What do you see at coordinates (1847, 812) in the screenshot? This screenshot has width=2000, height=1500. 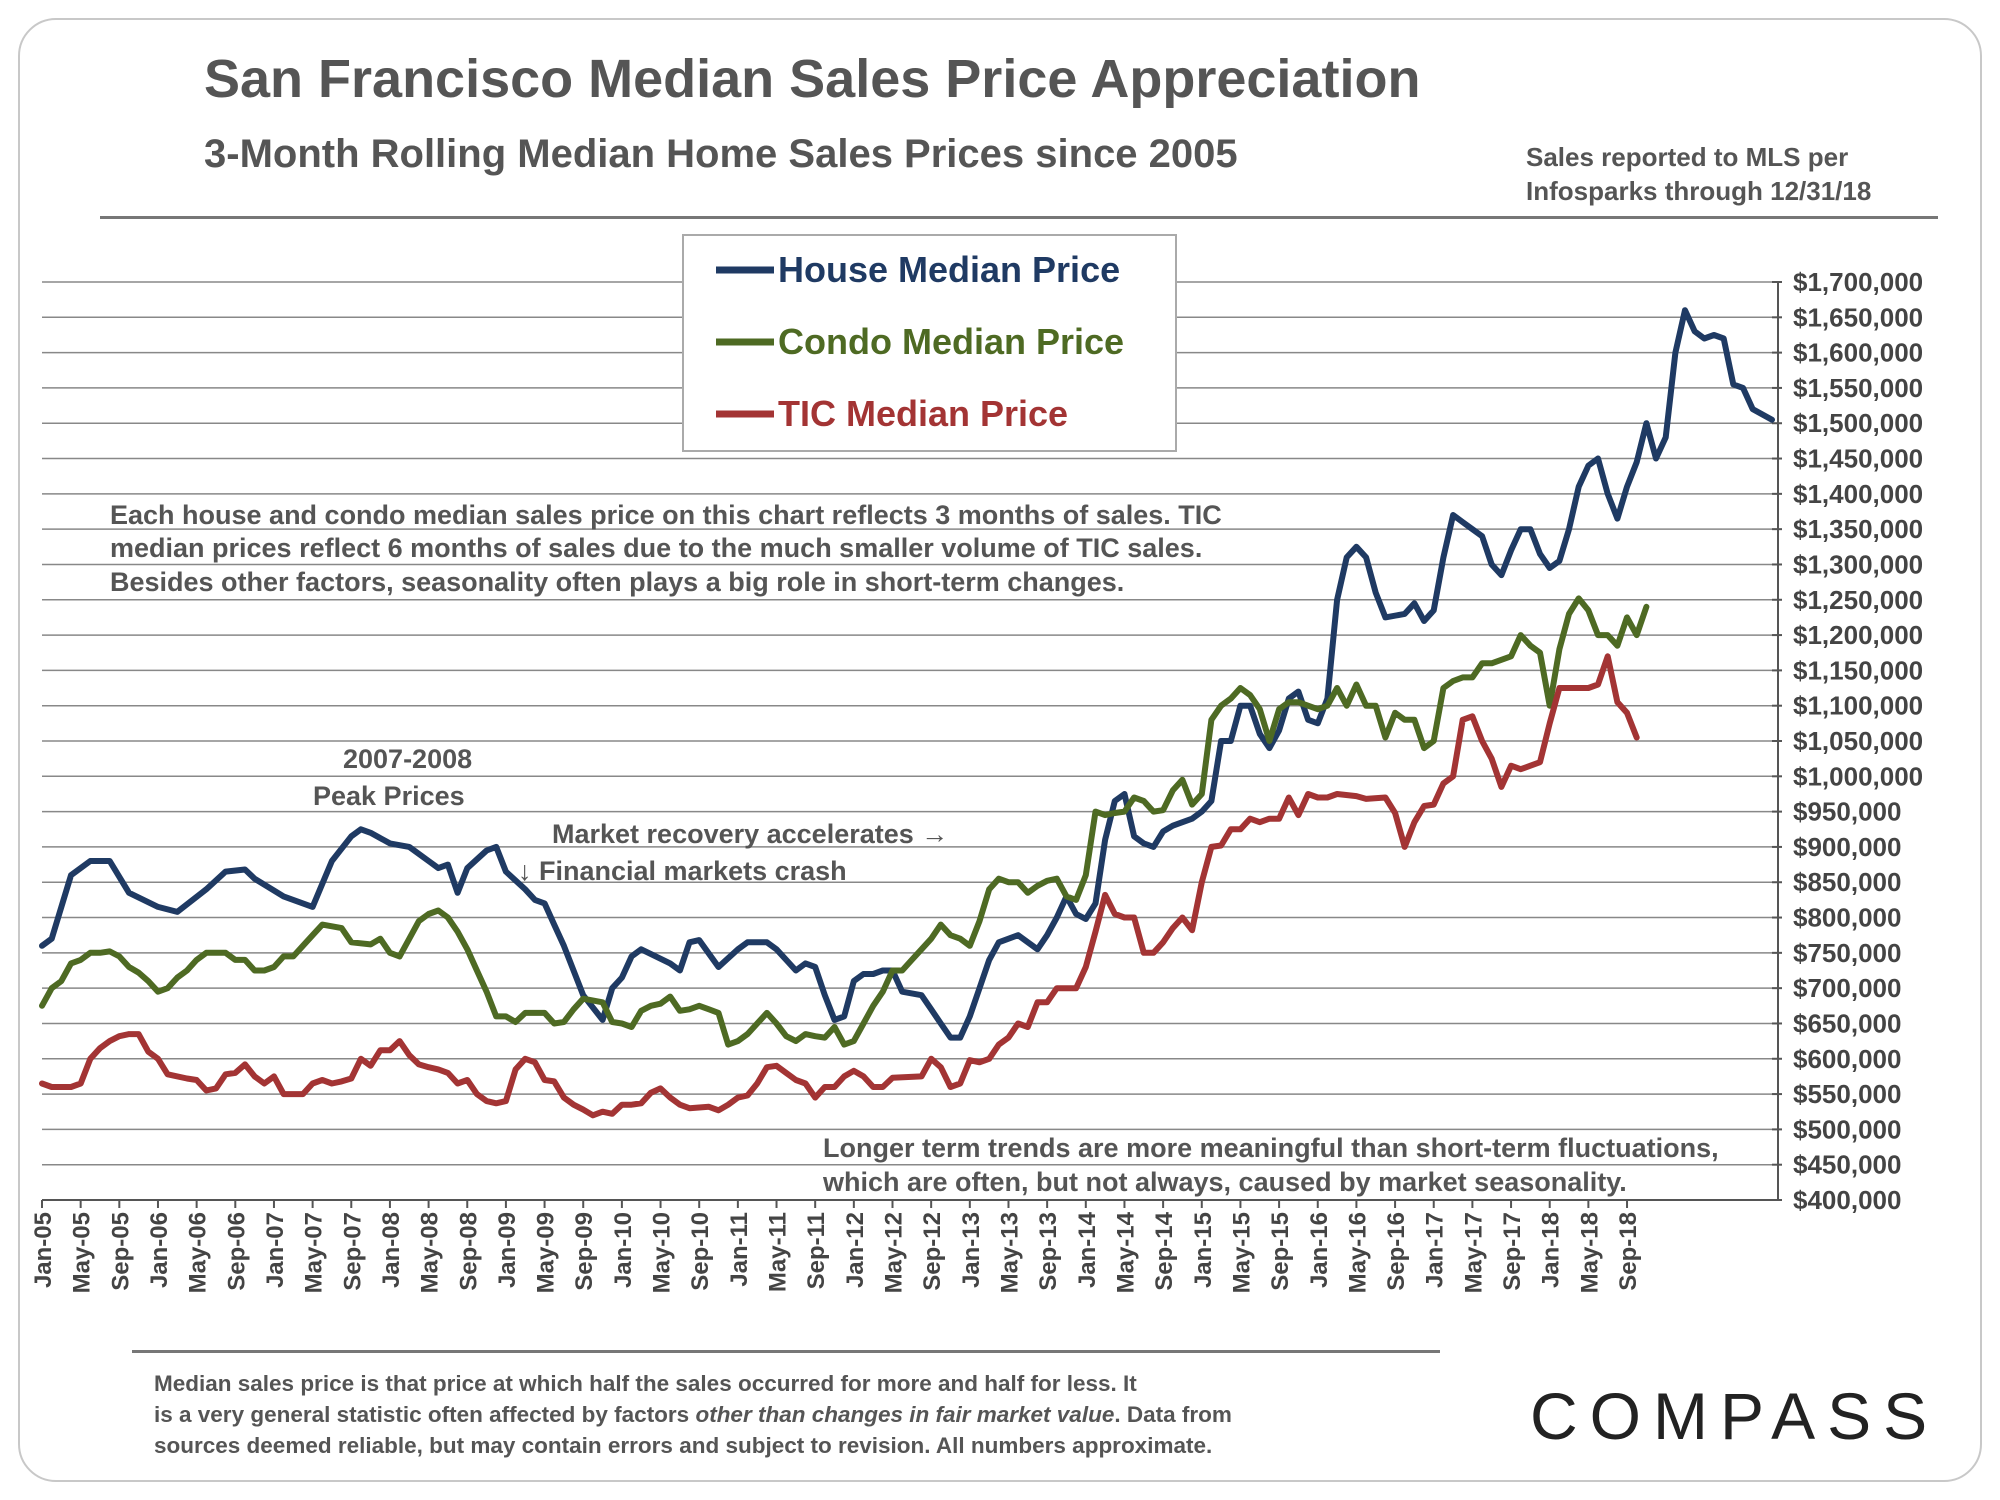 I see `y-tick-label: $950,000` at bounding box center [1847, 812].